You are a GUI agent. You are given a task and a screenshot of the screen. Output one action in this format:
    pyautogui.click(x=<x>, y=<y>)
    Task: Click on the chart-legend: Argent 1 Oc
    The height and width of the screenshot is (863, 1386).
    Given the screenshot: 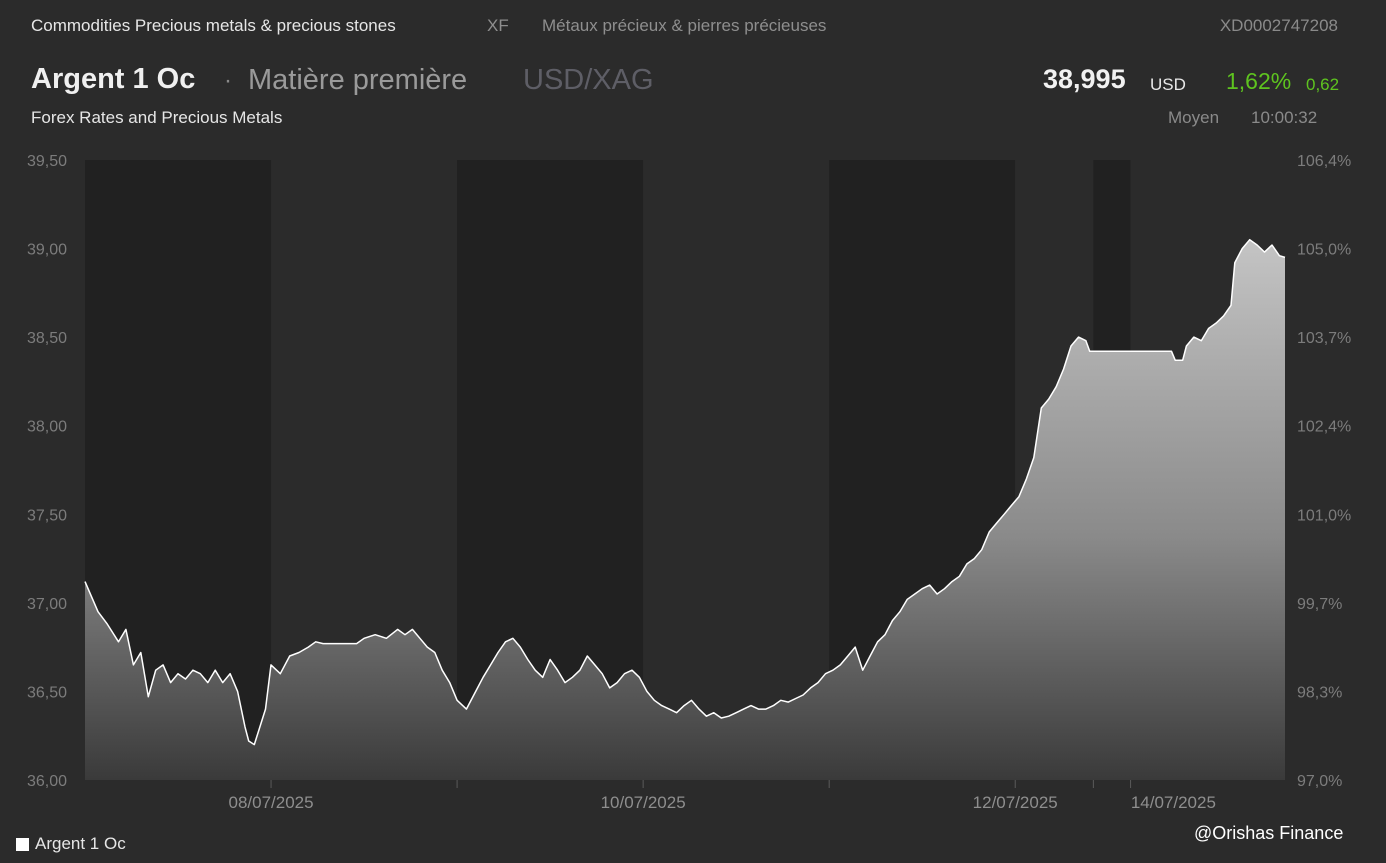 What is the action you would take?
    pyautogui.click(x=71, y=844)
    